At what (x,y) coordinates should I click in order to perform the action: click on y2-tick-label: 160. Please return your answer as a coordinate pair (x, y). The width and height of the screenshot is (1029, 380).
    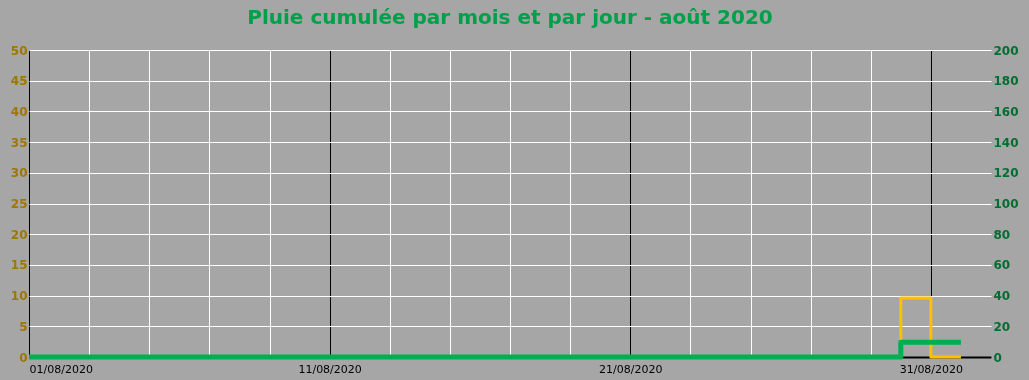
    Looking at the image, I should click on (1006, 111).